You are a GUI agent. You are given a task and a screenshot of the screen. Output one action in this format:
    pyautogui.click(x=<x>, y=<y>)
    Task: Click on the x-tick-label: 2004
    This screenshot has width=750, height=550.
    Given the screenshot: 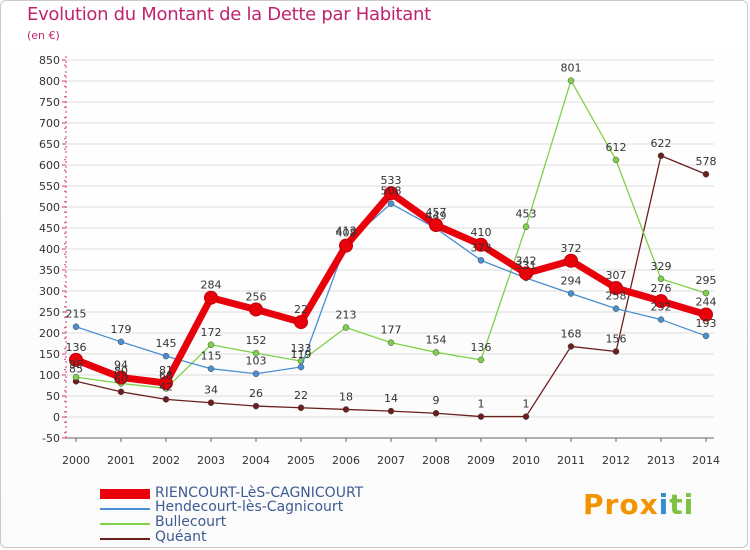 What is the action you would take?
    pyautogui.click(x=256, y=460)
    